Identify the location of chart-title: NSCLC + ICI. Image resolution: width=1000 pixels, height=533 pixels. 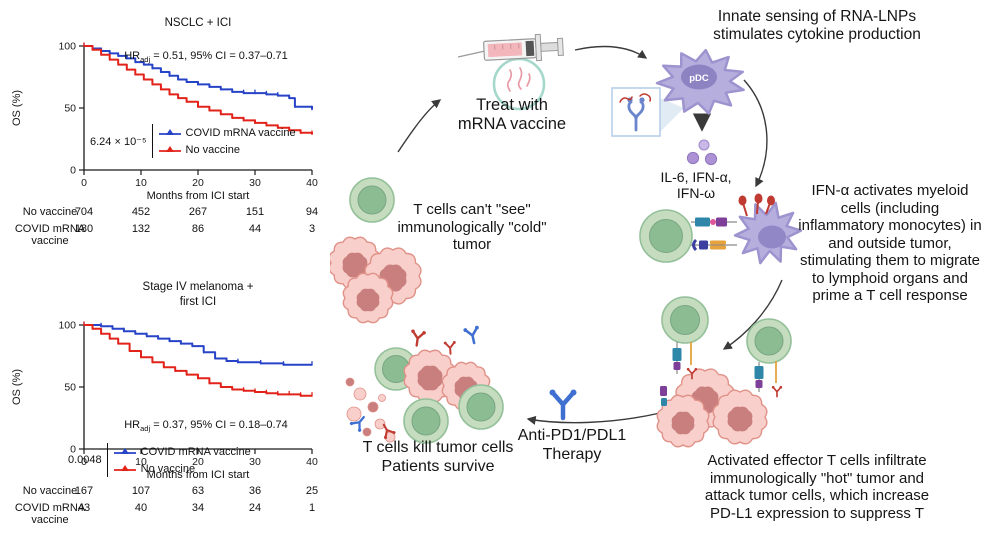
(198, 22).